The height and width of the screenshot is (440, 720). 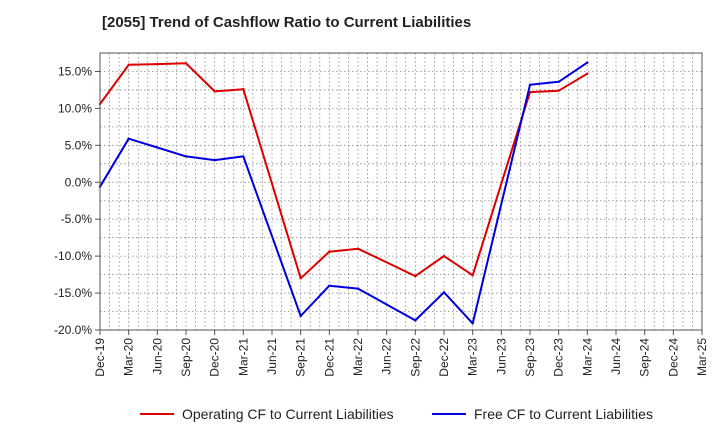 I want to click on x-tick-label: Dec-24, so click(x=673, y=357).